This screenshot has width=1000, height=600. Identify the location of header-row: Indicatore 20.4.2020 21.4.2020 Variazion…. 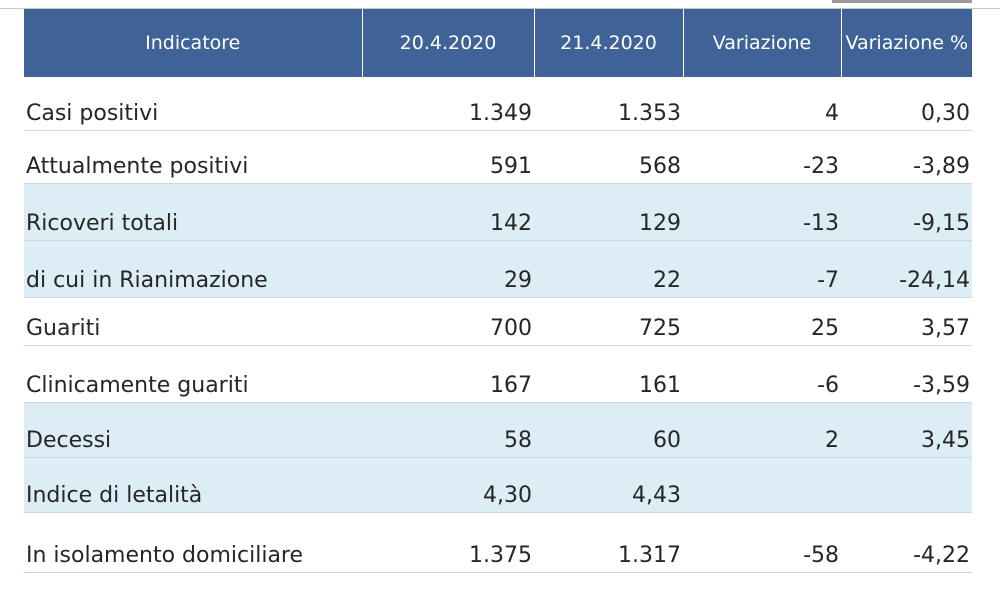
(498, 43).